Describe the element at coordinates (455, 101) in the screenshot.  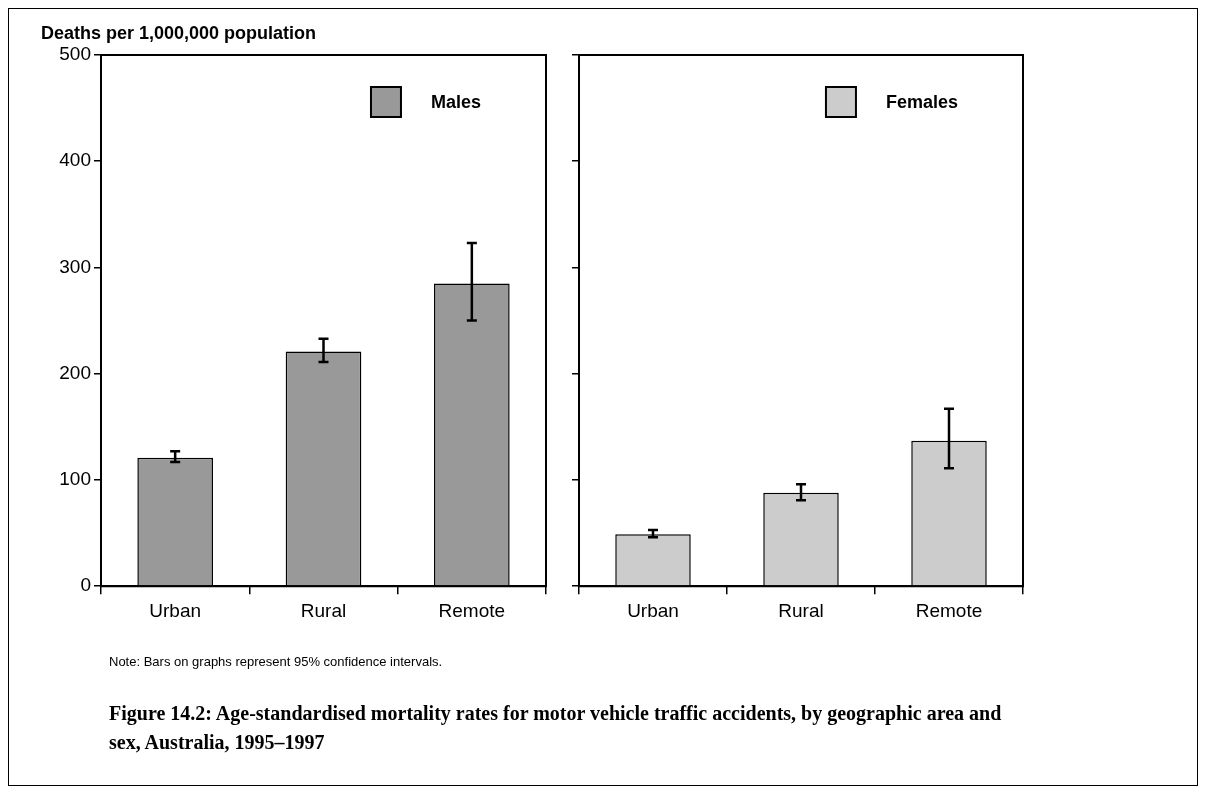
I see `legend-label: Males` at that location.